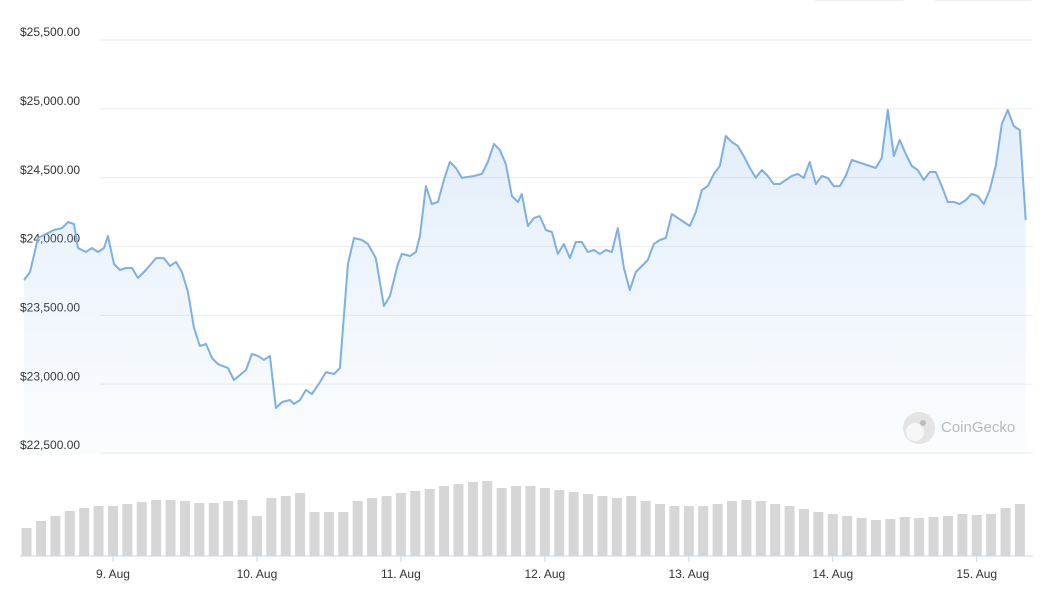  I want to click on x-tick-label: 13. Aug, so click(688, 574).